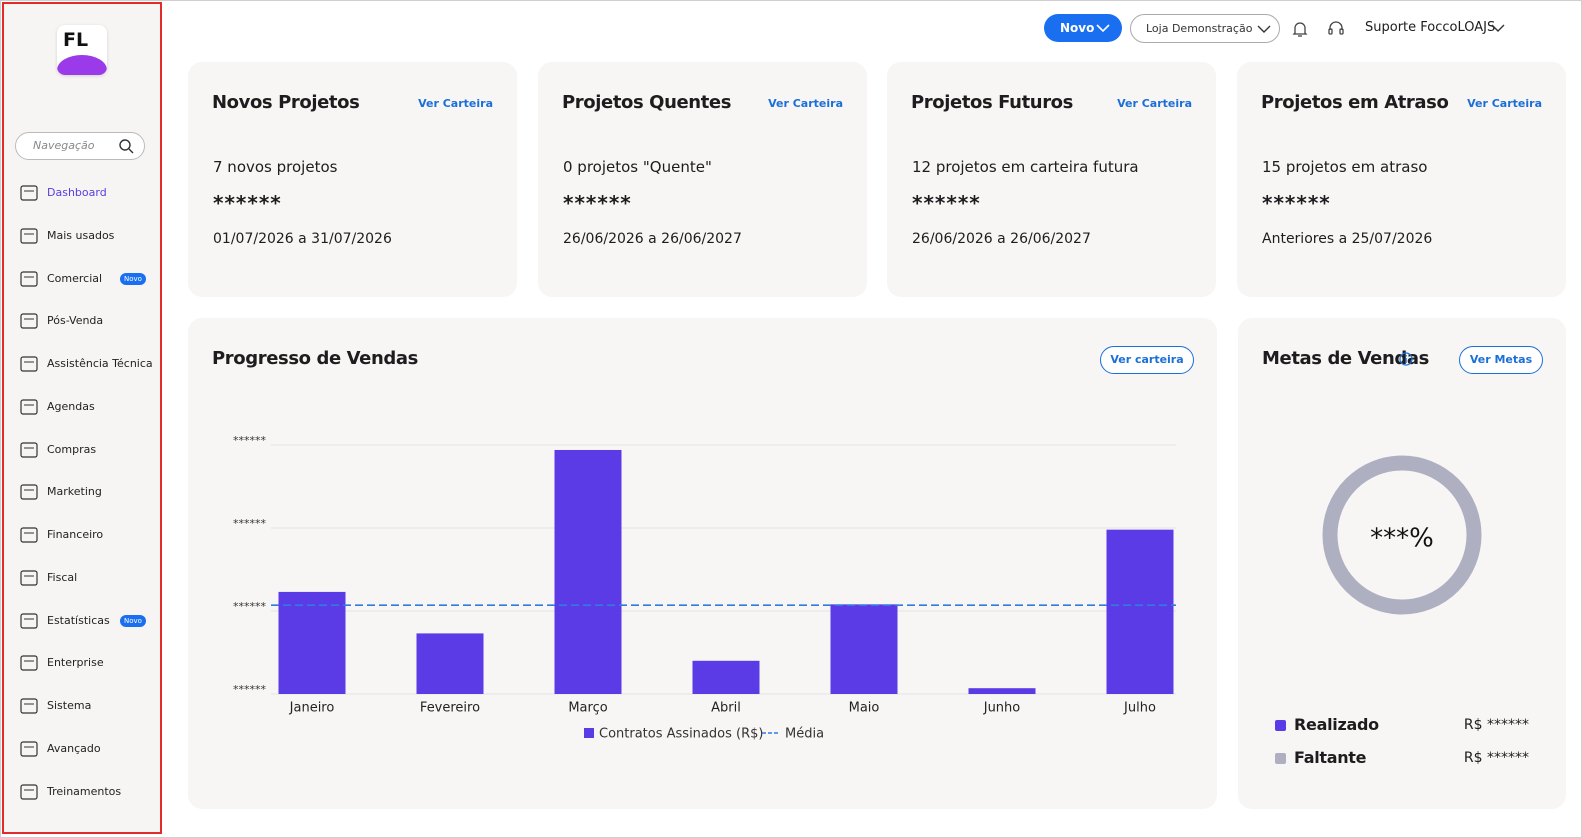 The width and height of the screenshot is (1582, 838). Describe the element at coordinates (74, 748) in the screenshot. I see `nav-label: Avançado` at that location.